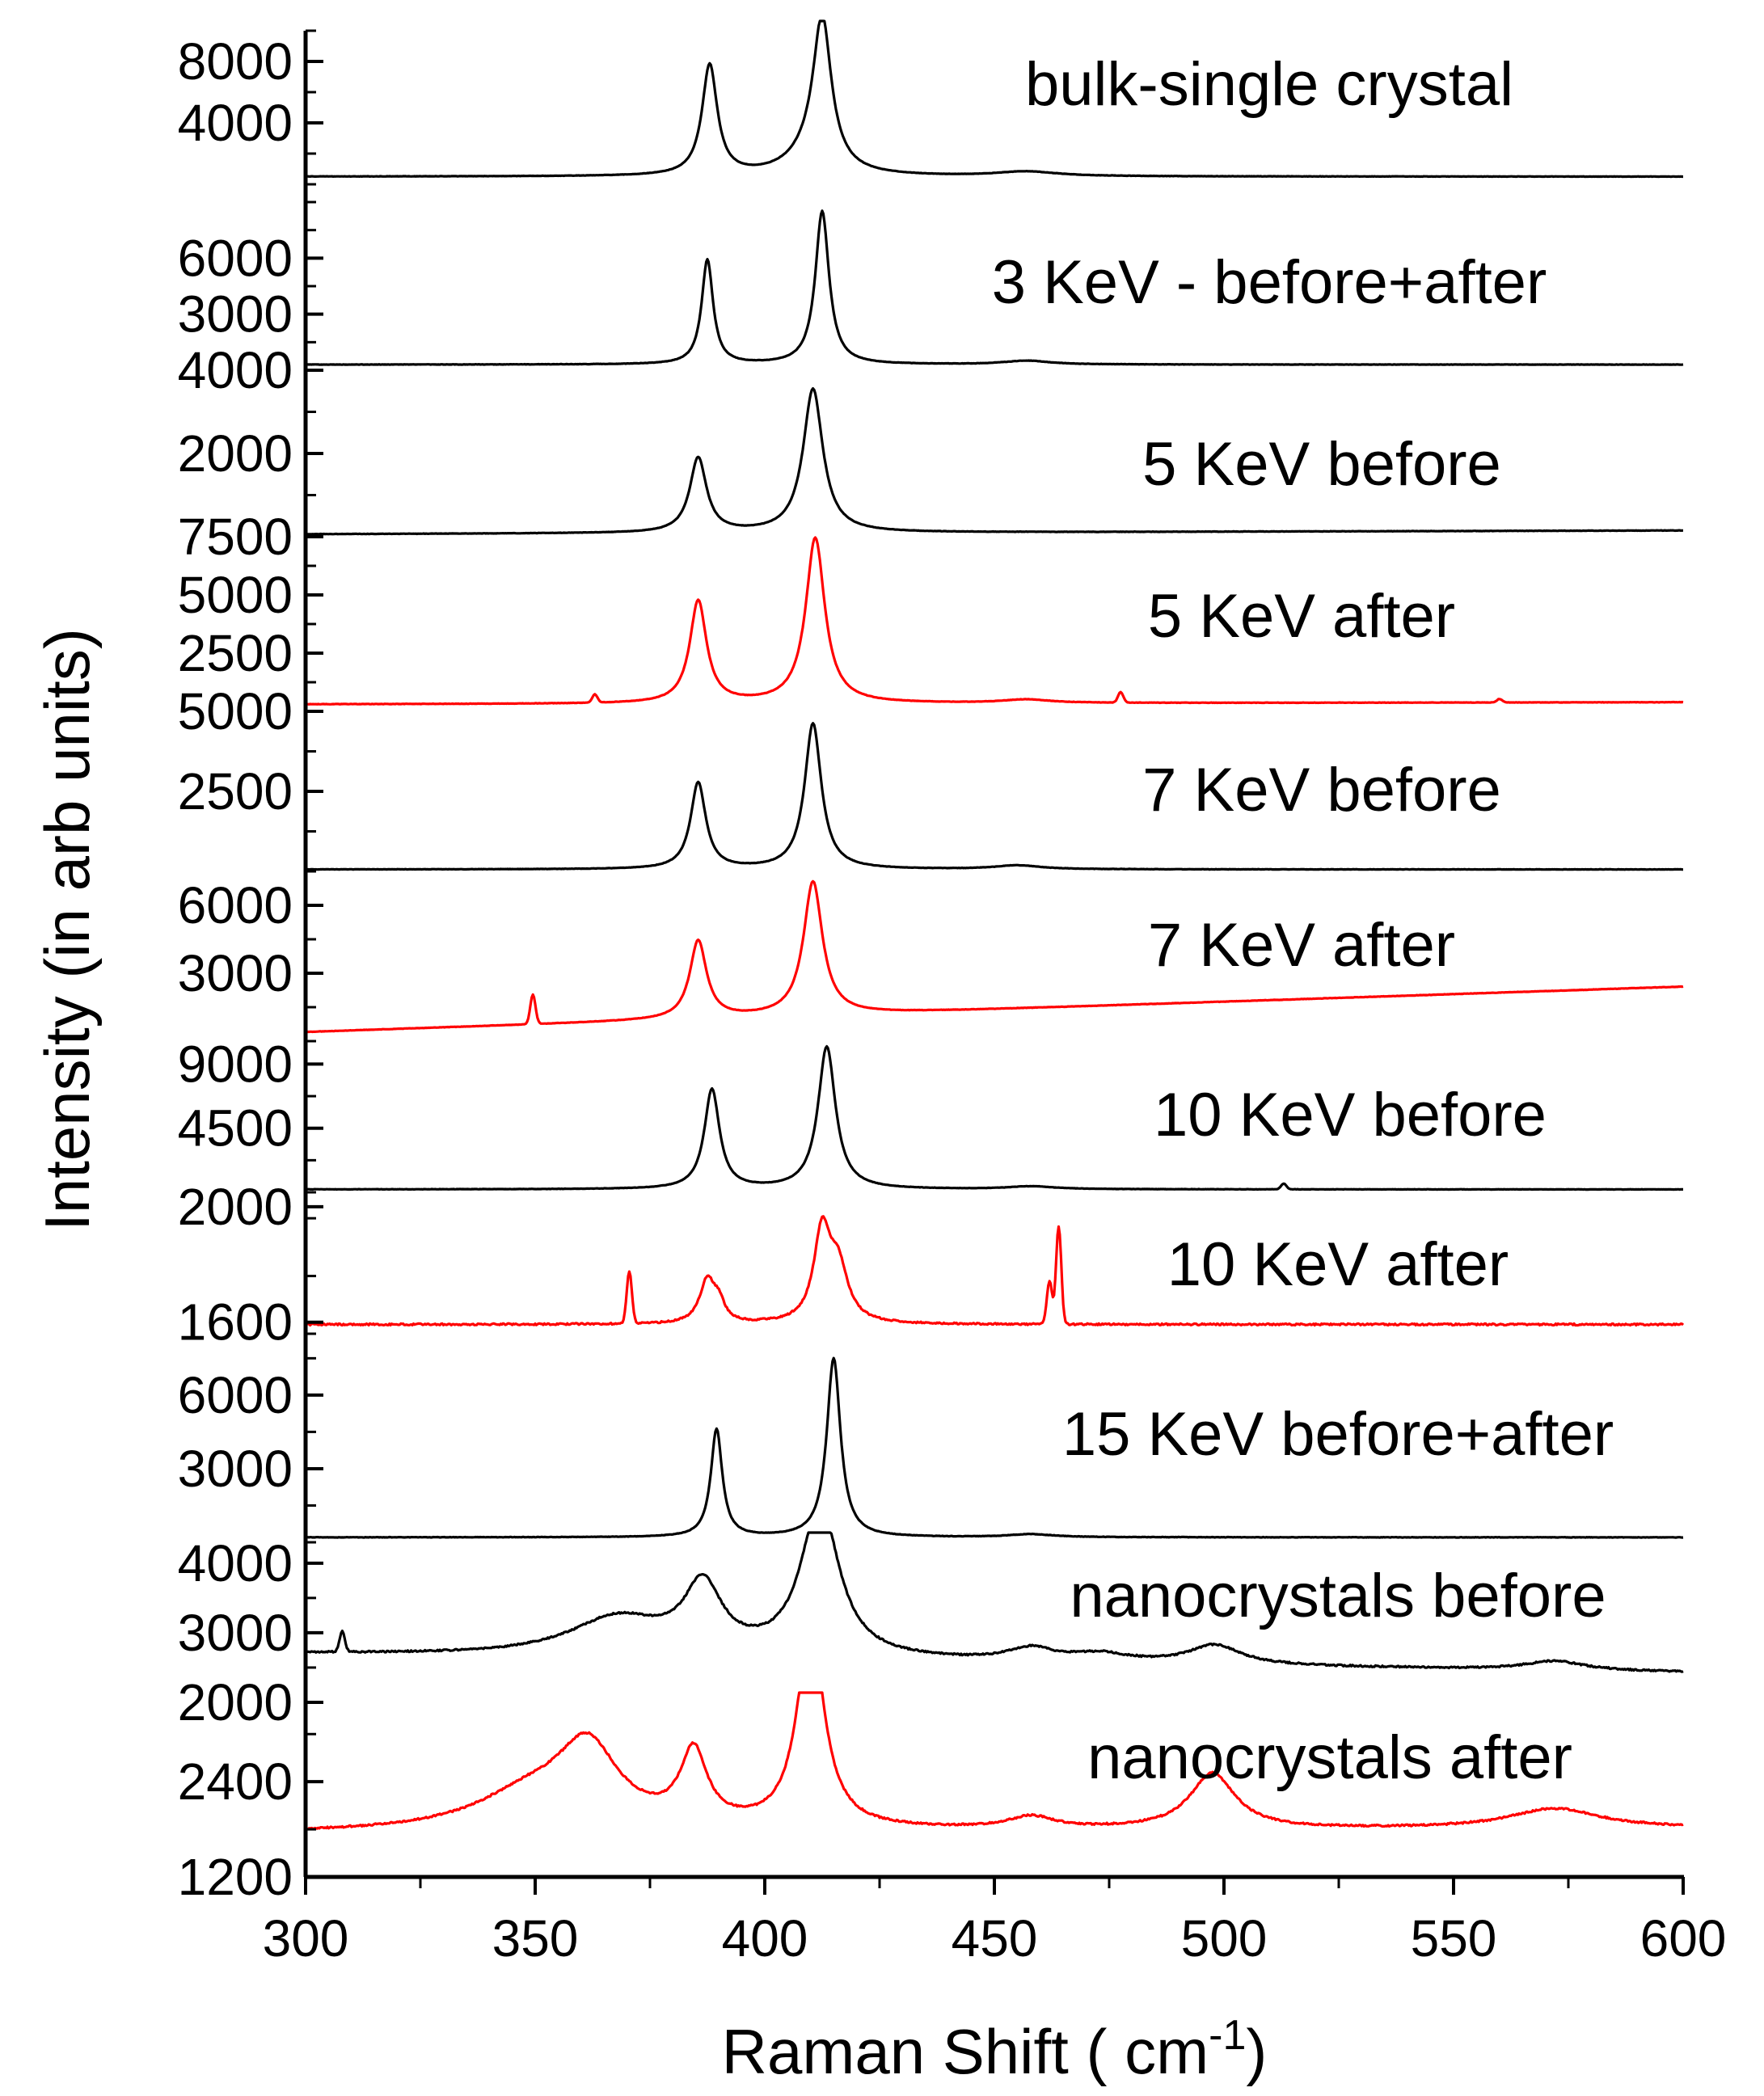 The height and width of the screenshot is (2096, 1764). Describe the element at coordinates (236, 1781) in the screenshot. I see `y-tick-label: 2400` at that location.